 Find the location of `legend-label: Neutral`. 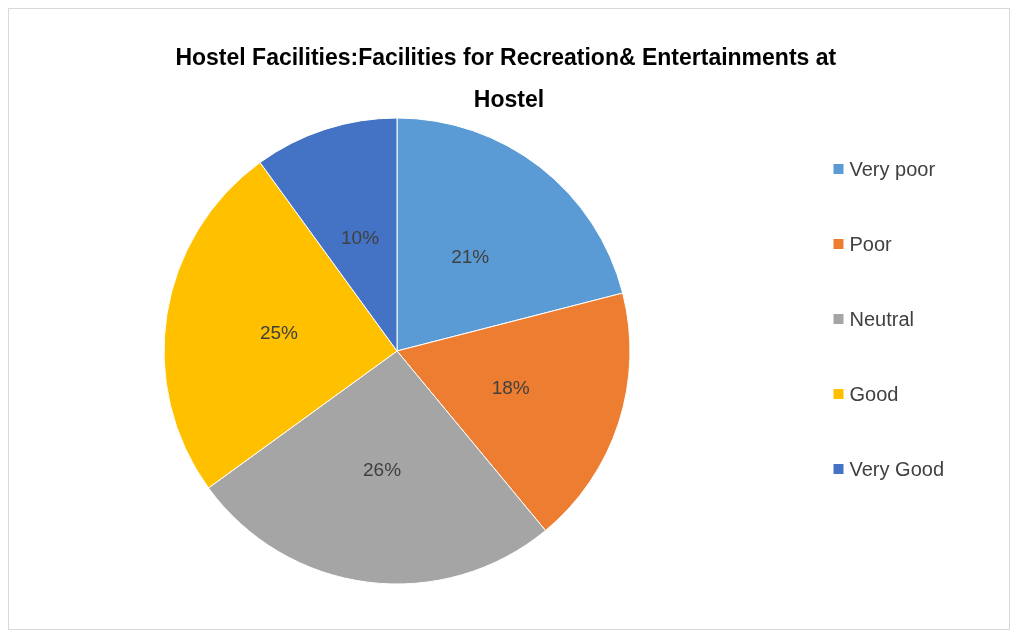

legend-label: Neutral is located at coordinates (881, 319).